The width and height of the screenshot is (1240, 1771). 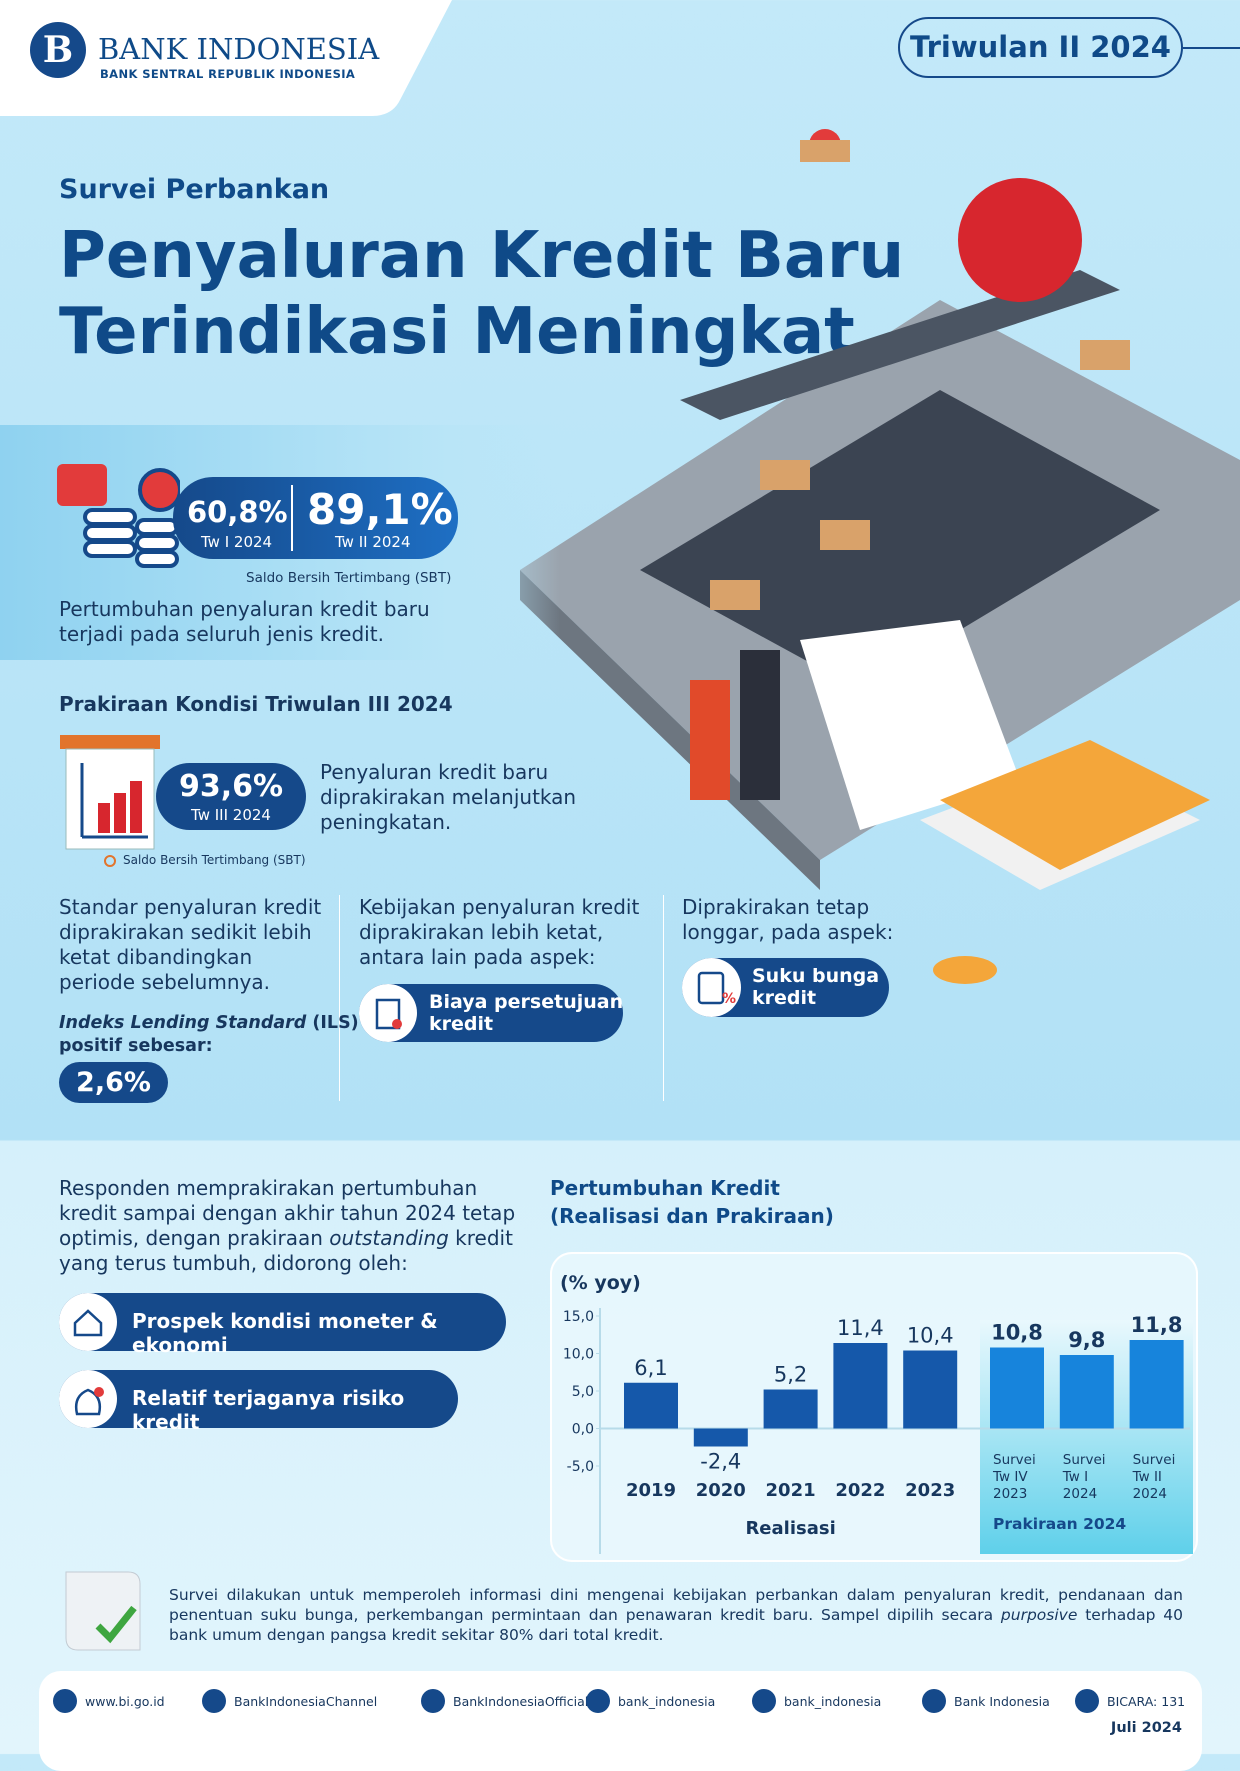 What do you see at coordinates (183, 1023) in the screenshot?
I see `ils-italic: Indeks Lending Standard` at bounding box center [183, 1023].